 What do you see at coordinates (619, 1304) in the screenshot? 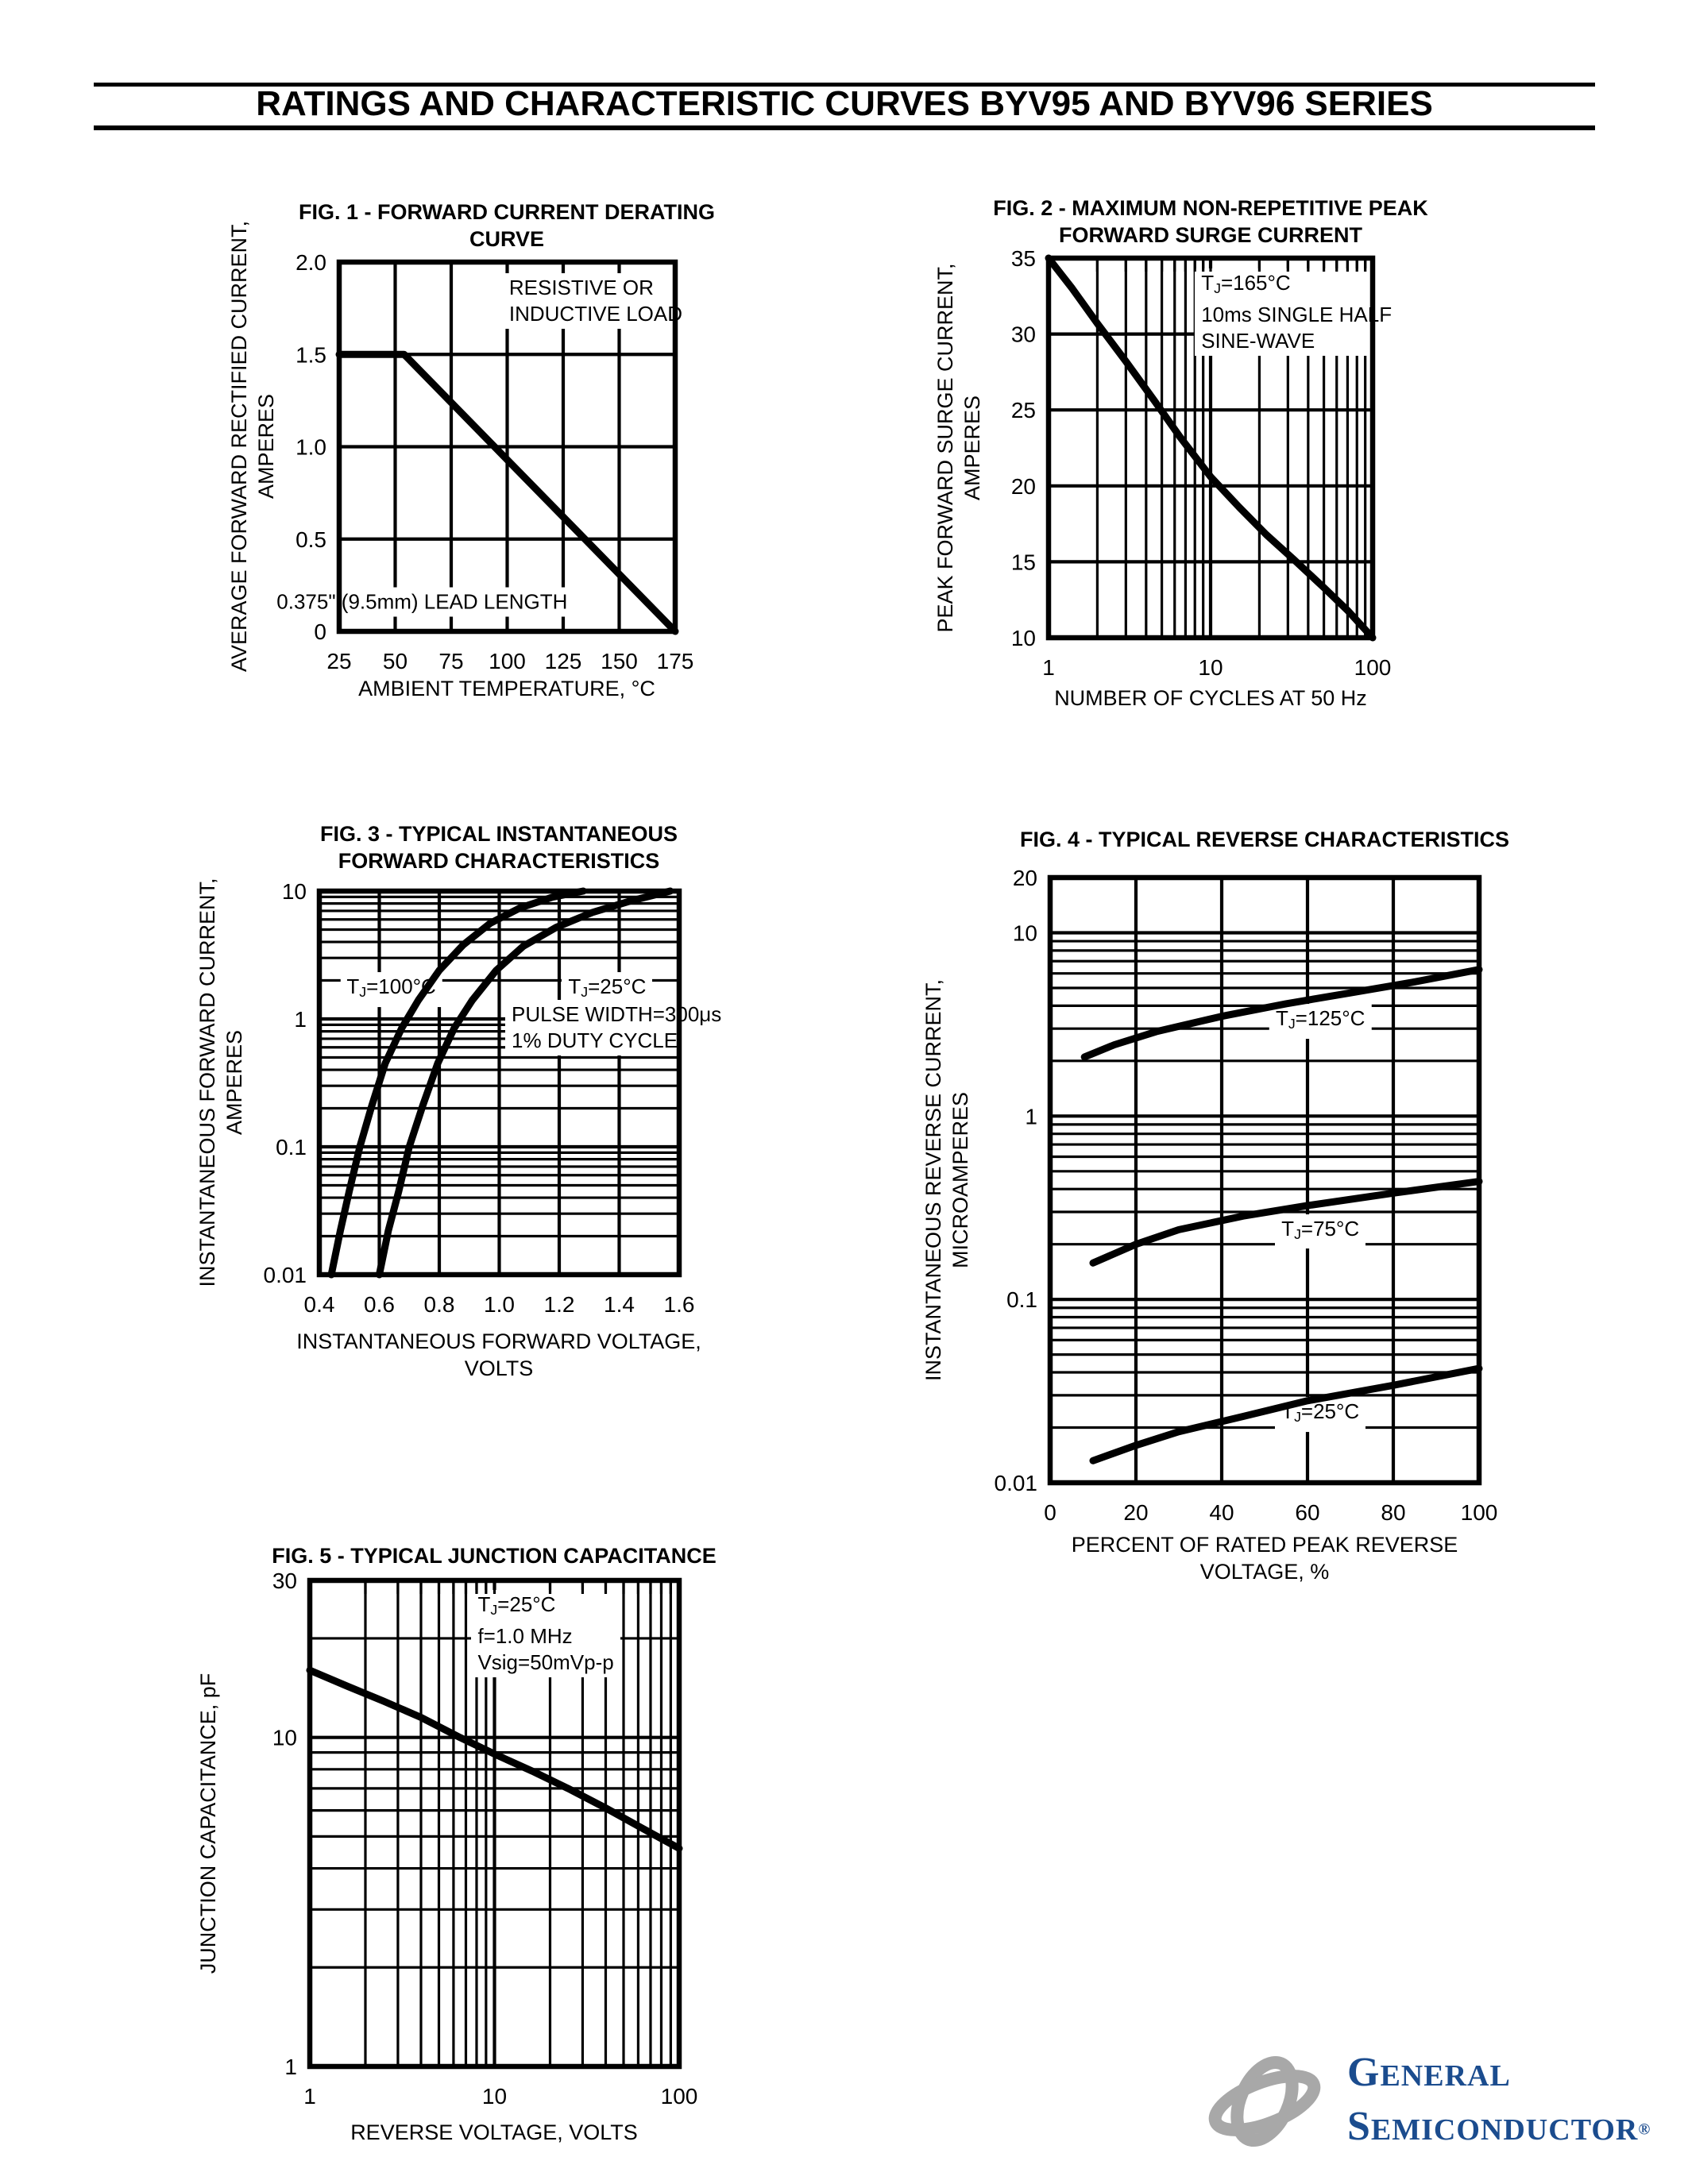
I see `svg-text: 1.4` at bounding box center [619, 1304].